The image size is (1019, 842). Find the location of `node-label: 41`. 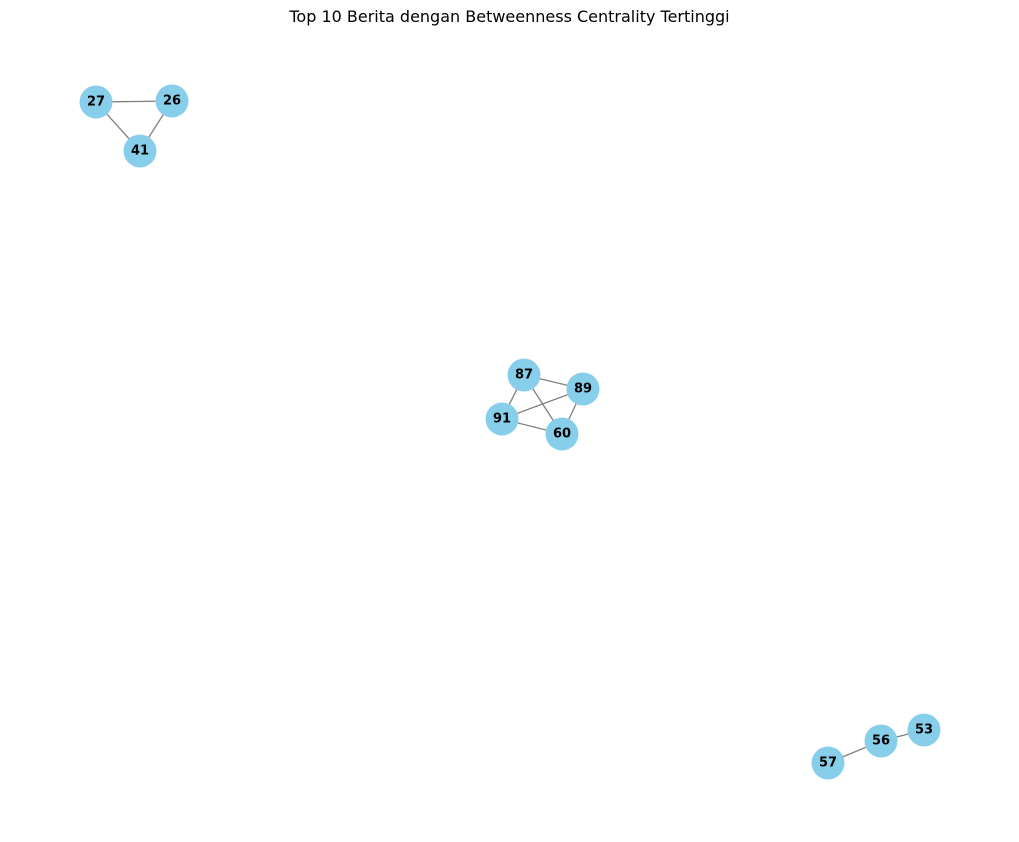

node-label: 41 is located at coordinates (140, 151).